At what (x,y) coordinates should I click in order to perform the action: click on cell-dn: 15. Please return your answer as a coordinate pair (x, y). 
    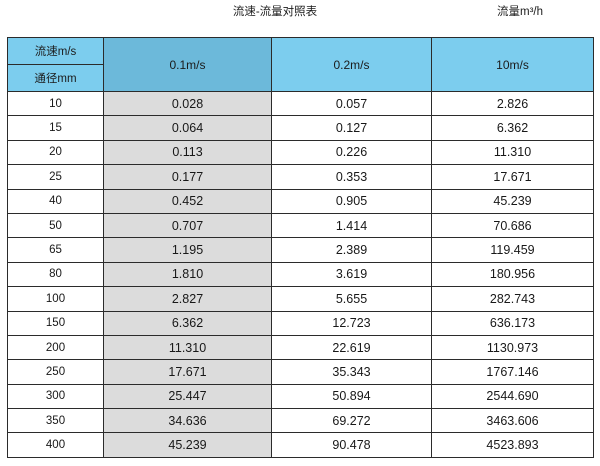
    Looking at the image, I should click on (55, 128).